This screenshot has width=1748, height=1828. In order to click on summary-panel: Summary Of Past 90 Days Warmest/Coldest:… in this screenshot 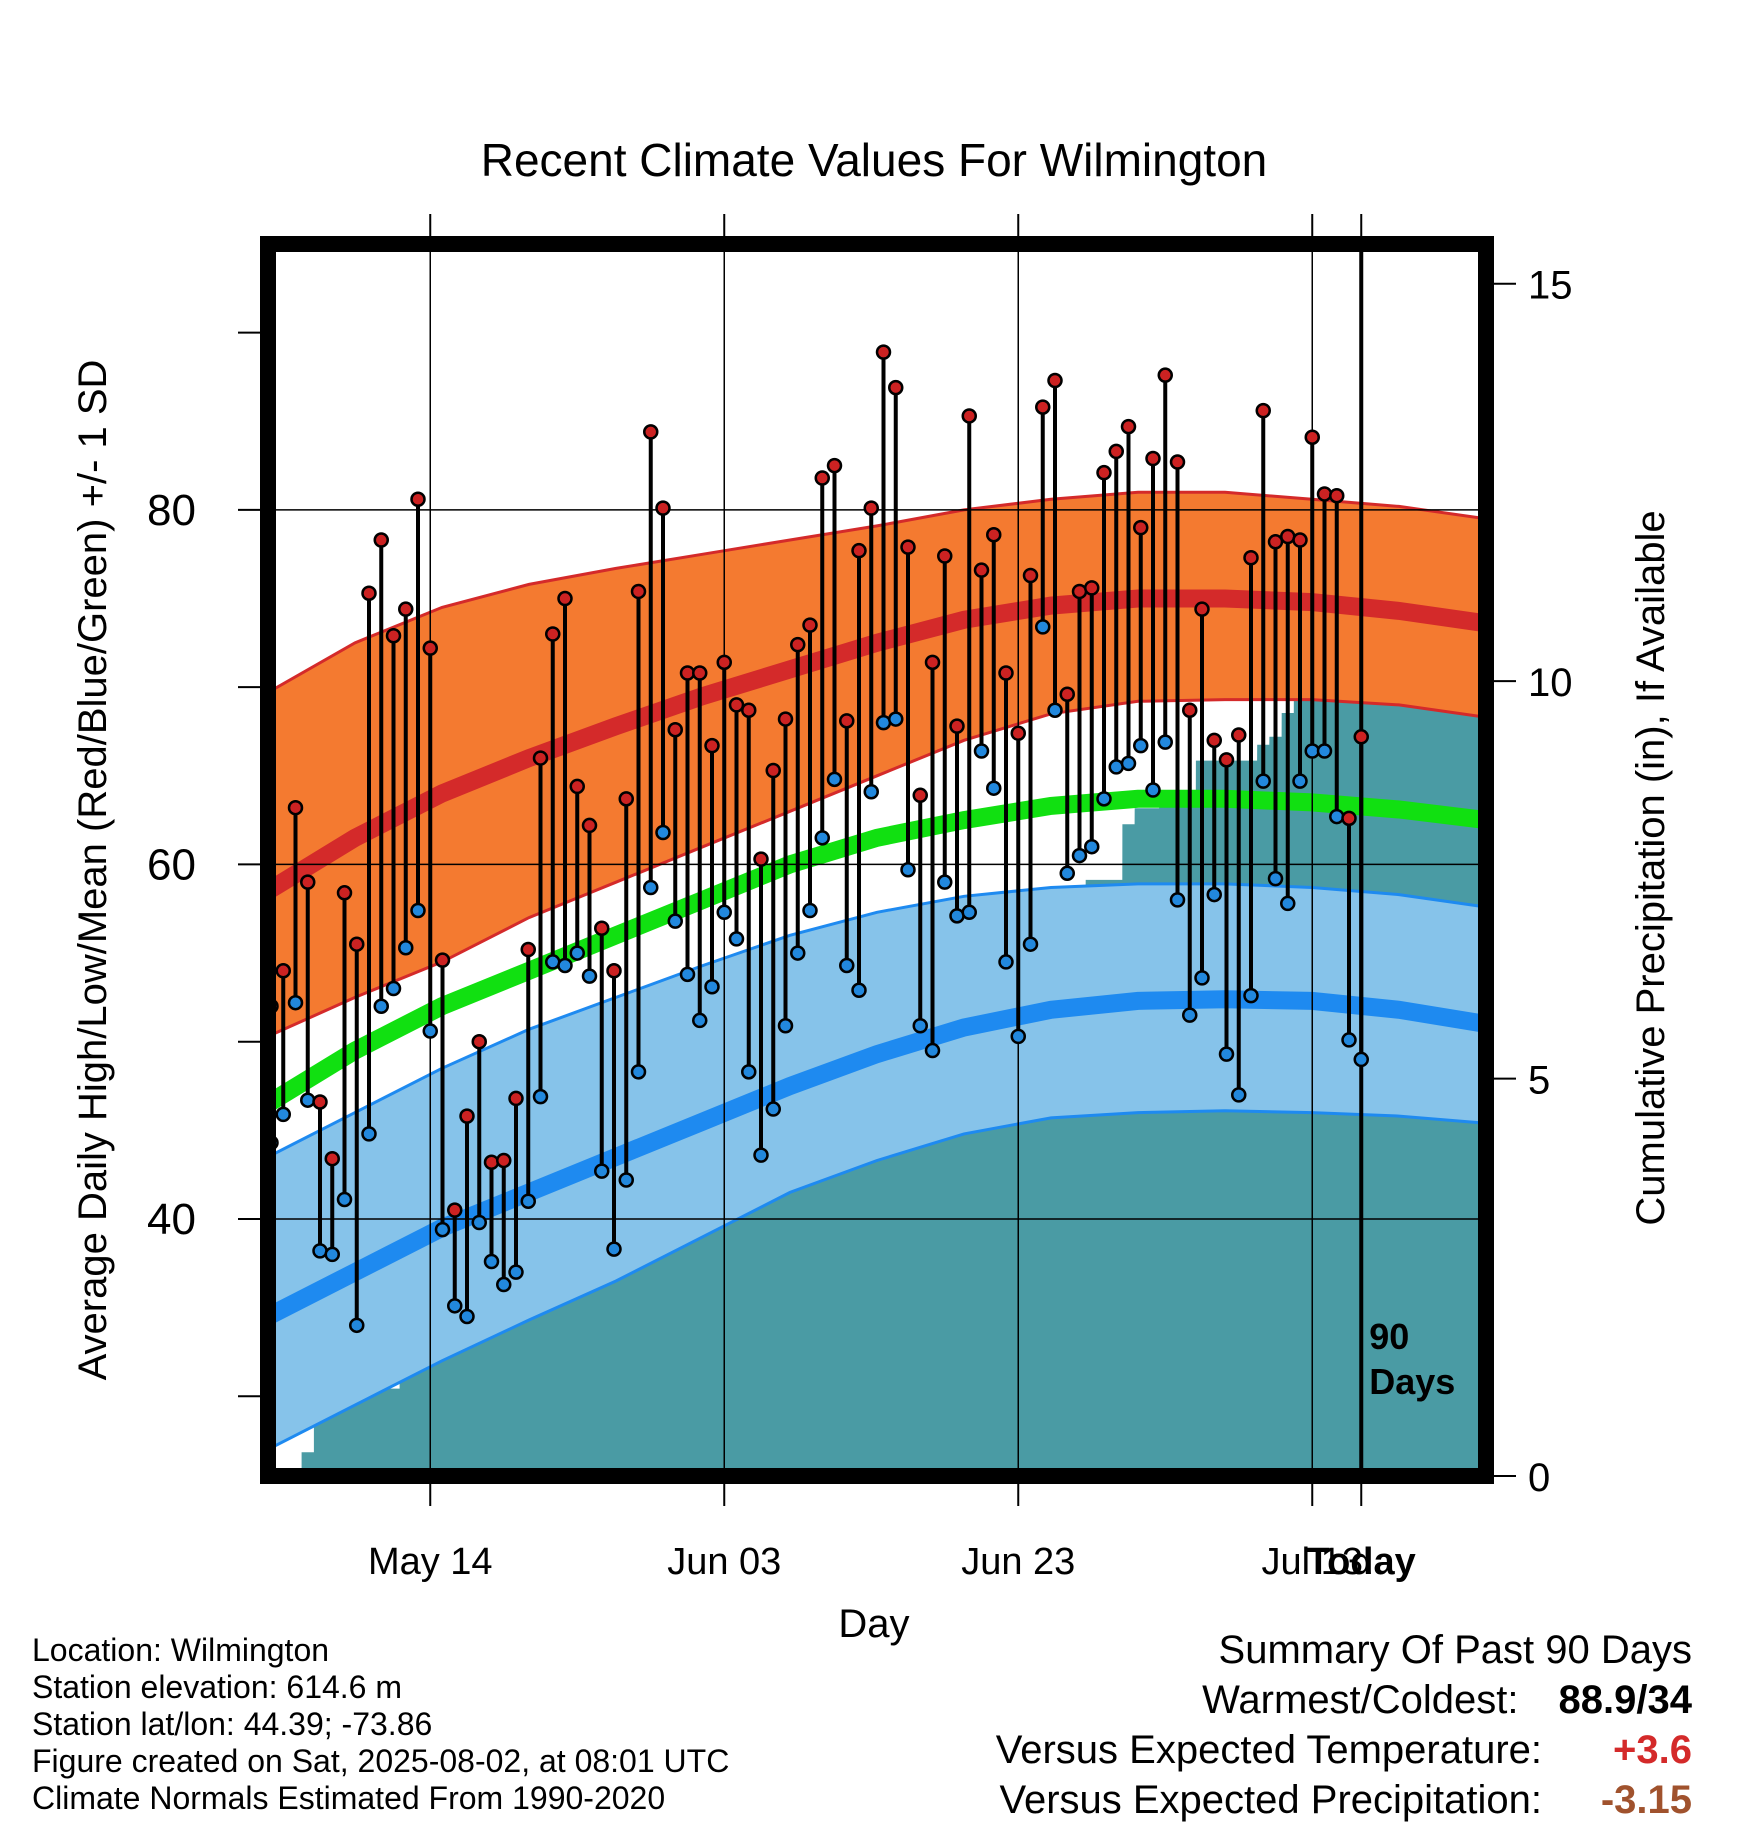, I will do `click(1344, 1725)`.